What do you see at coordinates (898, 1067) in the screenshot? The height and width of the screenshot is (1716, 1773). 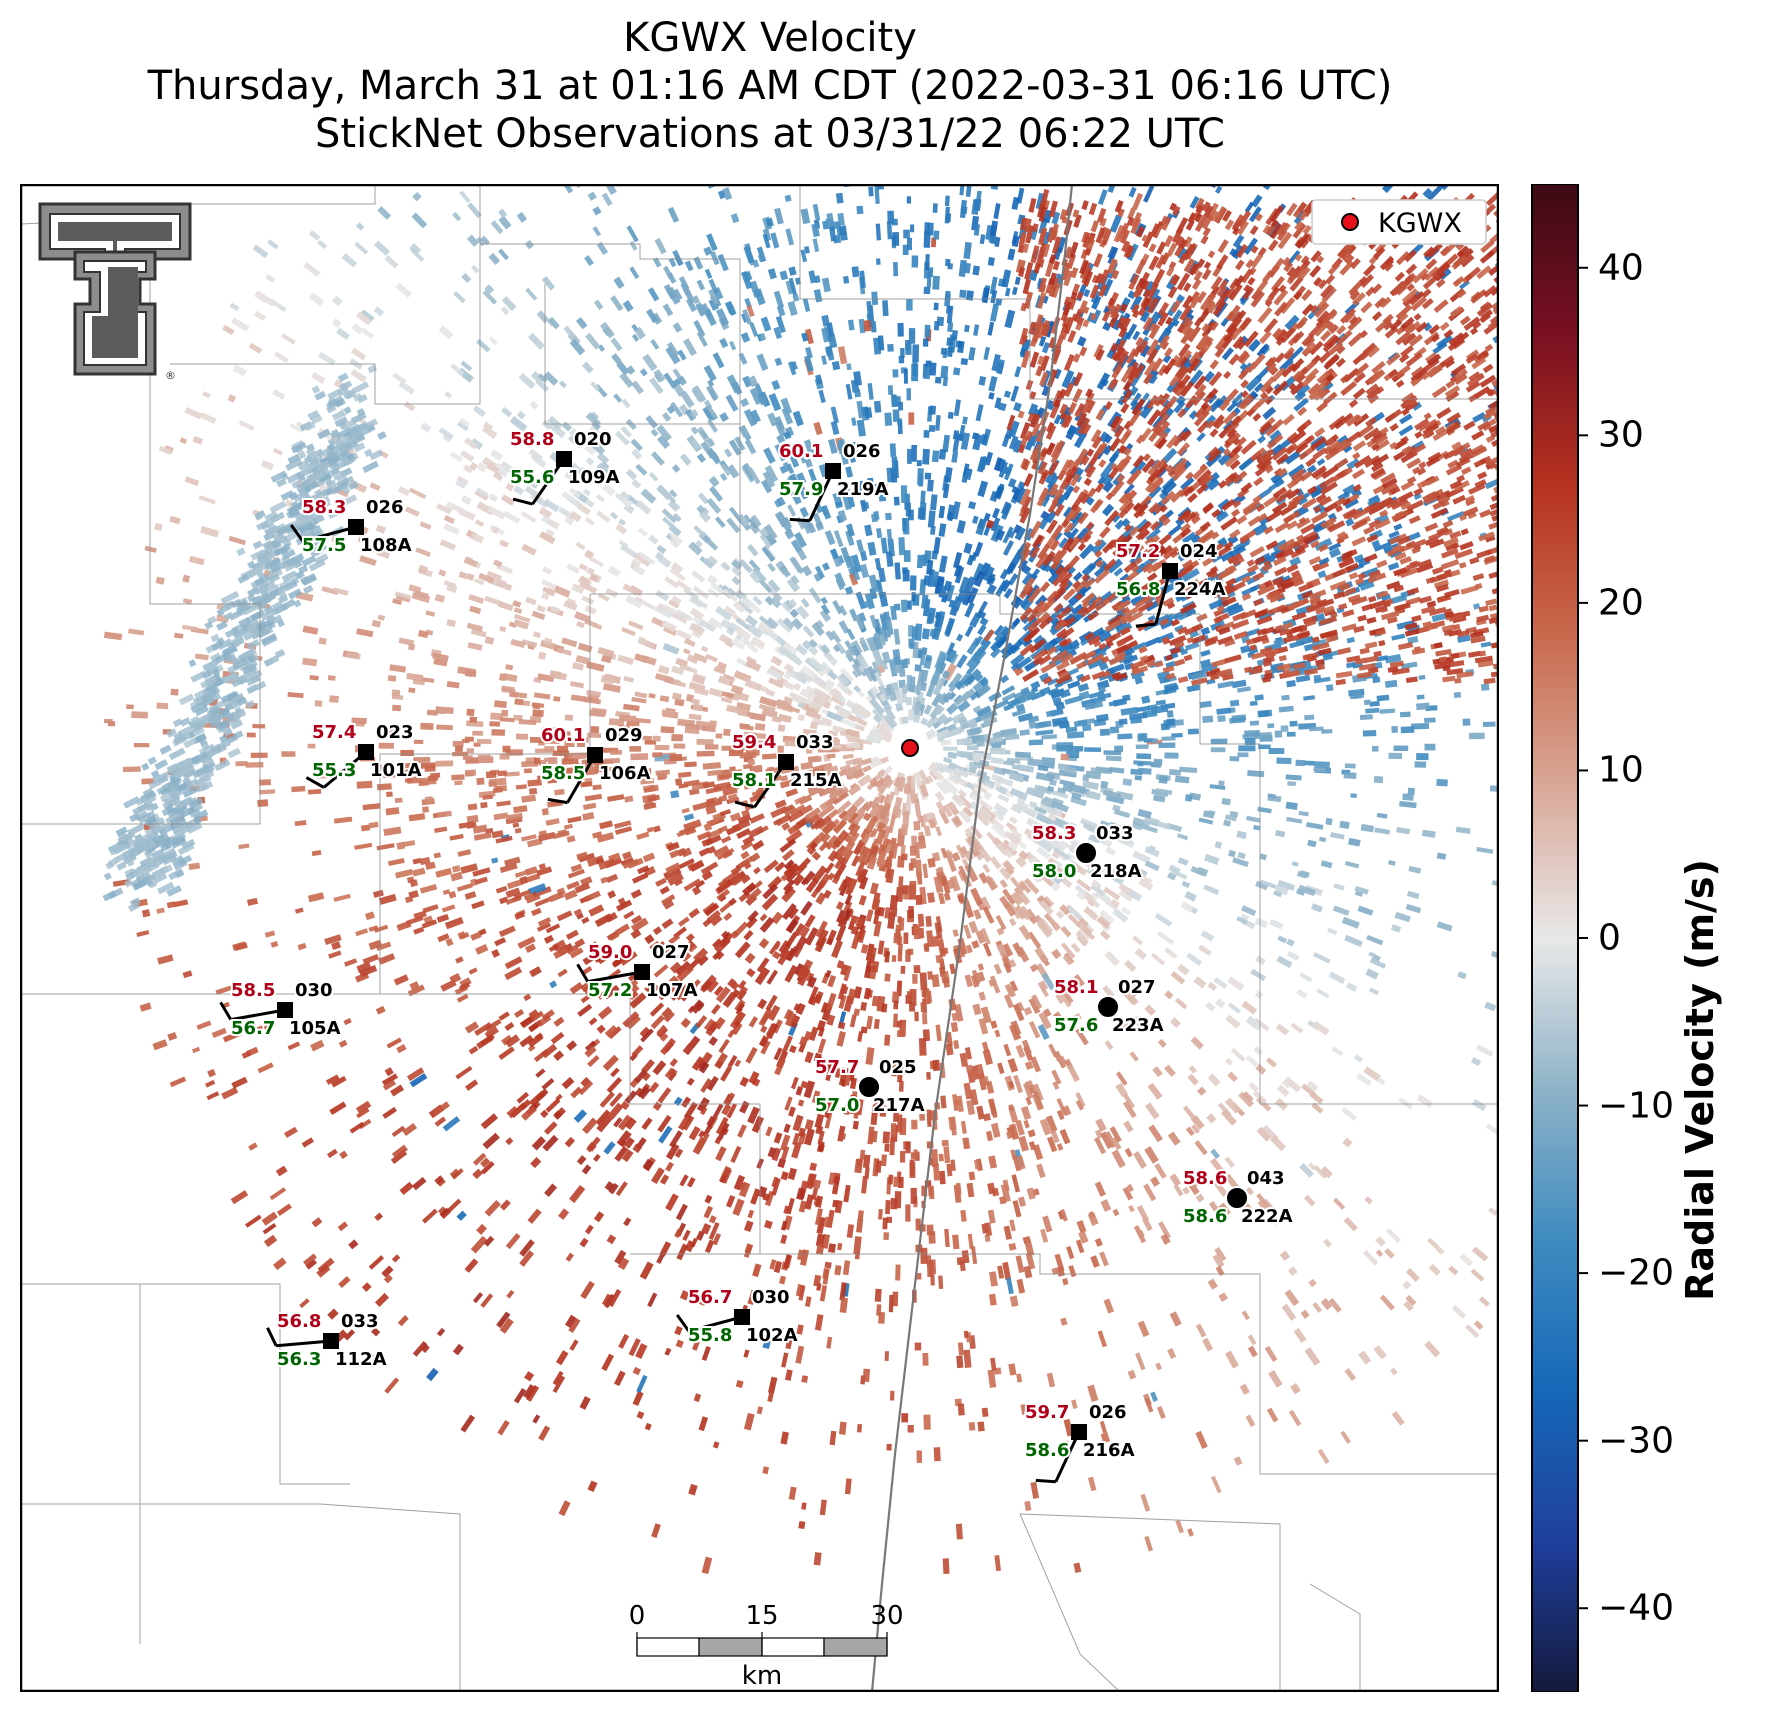 I see `station-id: 025` at bounding box center [898, 1067].